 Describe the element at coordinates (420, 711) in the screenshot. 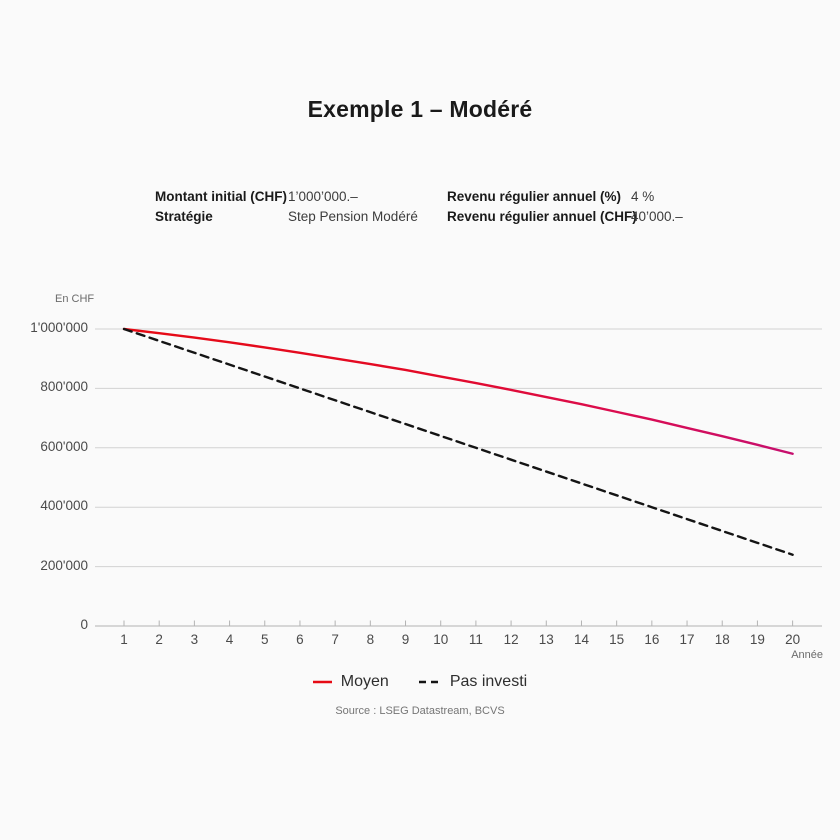

I see `source-caption: Source : LSEG Datastream, BCVS` at that location.